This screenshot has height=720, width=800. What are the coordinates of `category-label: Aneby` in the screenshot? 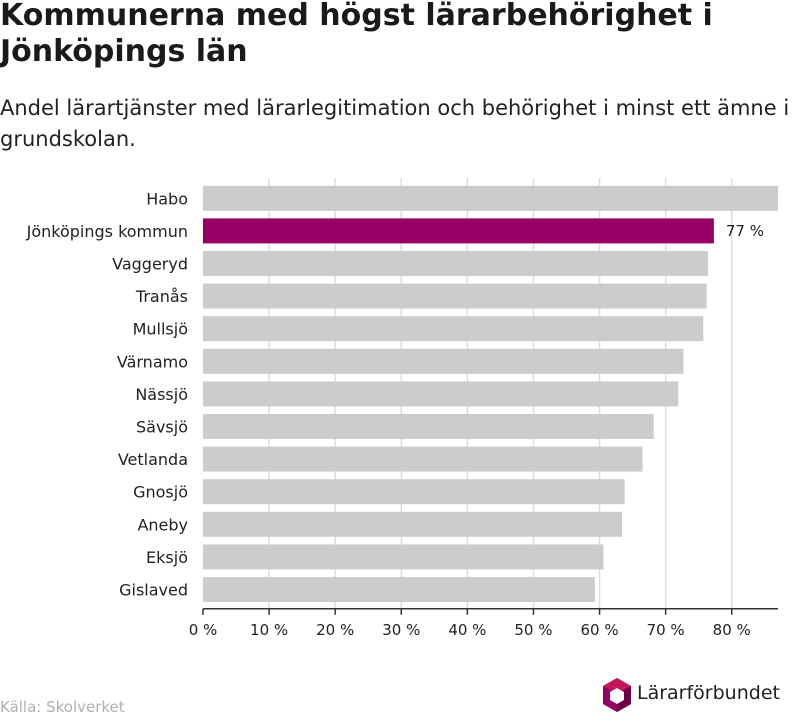 It's located at (162, 524).